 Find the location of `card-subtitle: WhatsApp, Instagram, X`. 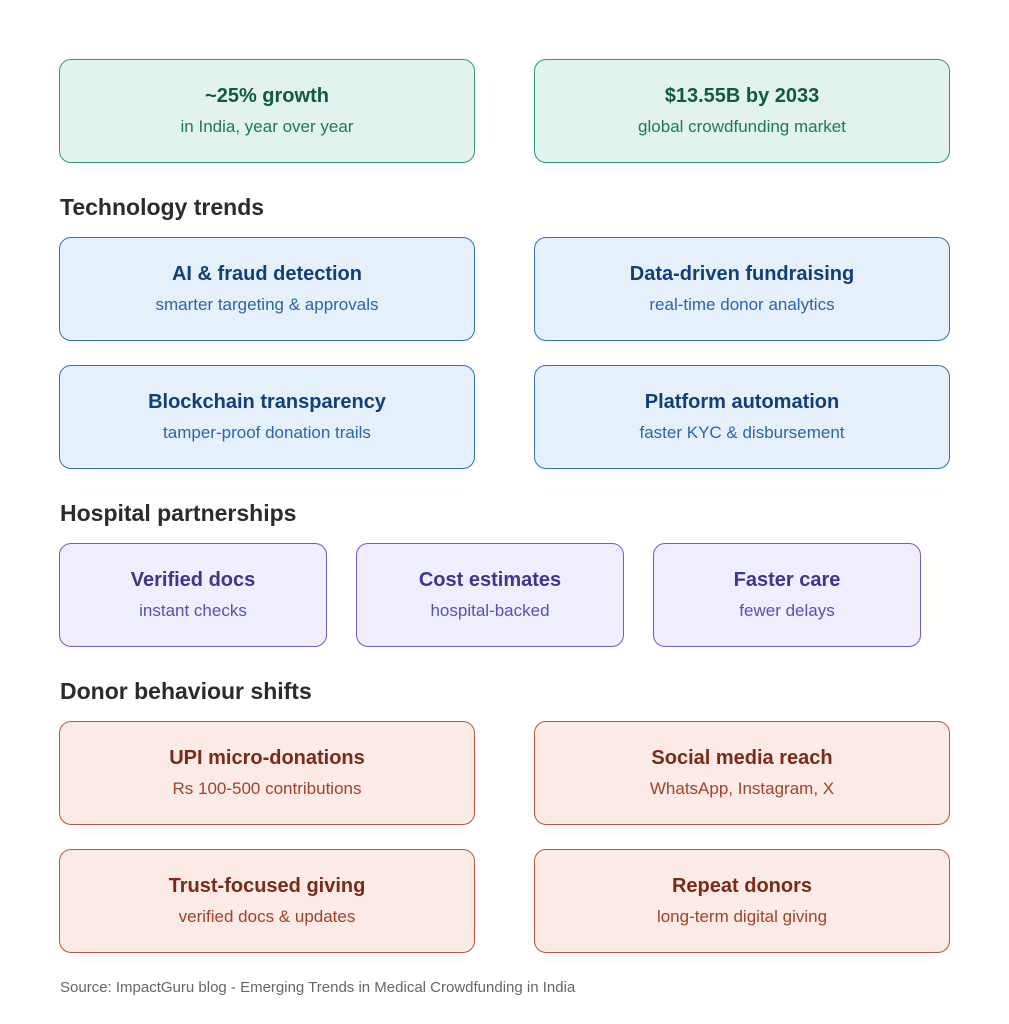

card-subtitle: WhatsApp, Instagram, X is located at coordinates (742, 788).